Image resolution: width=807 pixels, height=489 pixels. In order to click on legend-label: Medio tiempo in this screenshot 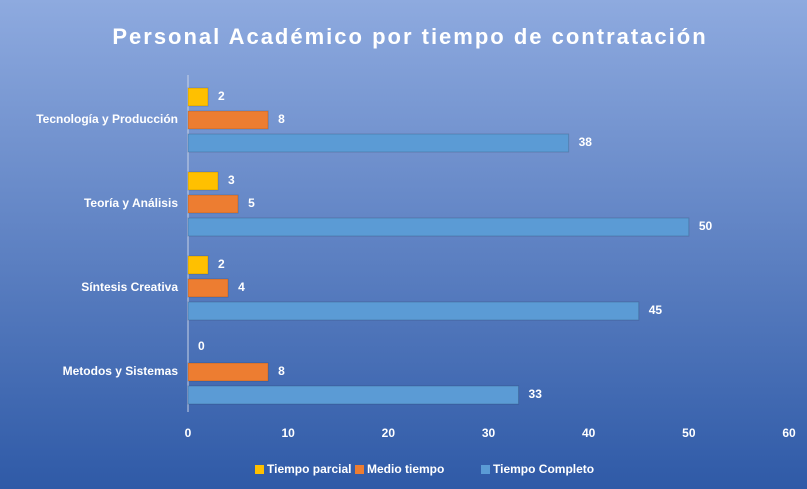, I will do `click(405, 469)`.